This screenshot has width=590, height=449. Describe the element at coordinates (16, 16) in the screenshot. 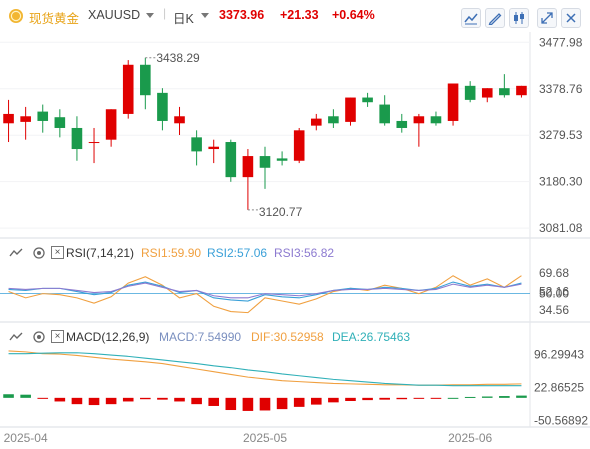

I see `gold-coin-icon` at that location.